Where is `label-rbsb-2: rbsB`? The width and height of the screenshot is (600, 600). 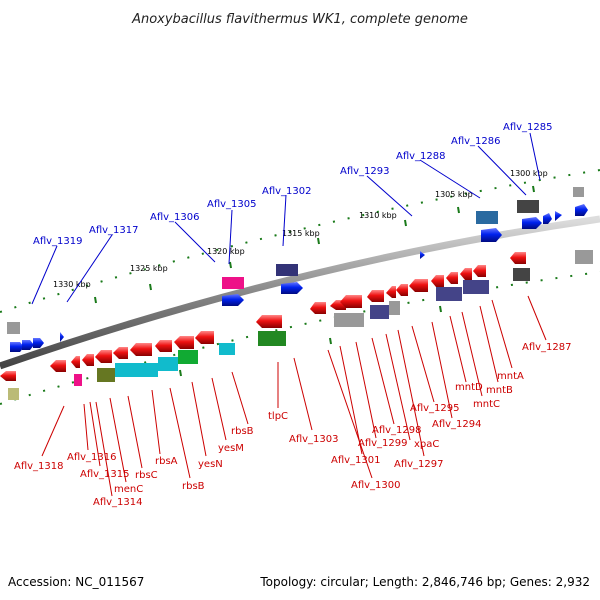 label-rbsb-2: rbsB is located at coordinates (193, 486).